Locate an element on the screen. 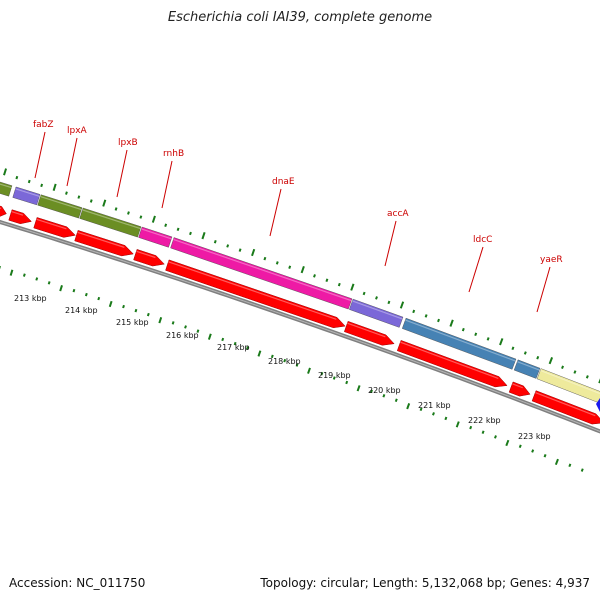  gene-label-lpxa: lpxA is located at coordinates (77, 131).